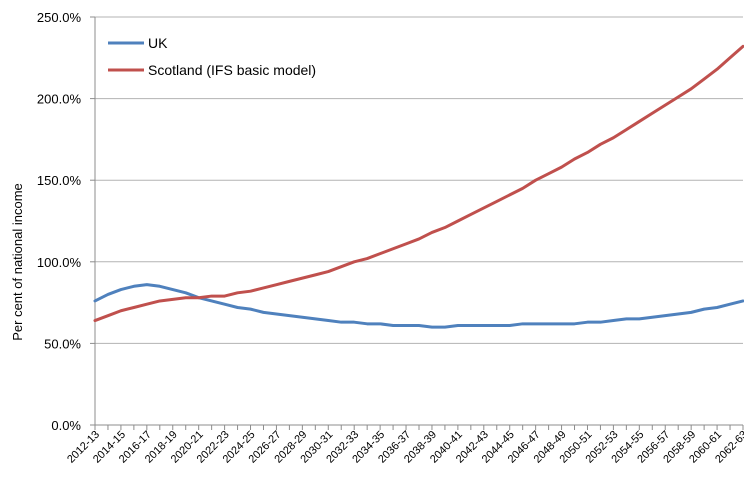 This screenshot has width=744, height=477. What do you see at coordinates (418, 306) in the screenshot?
I see `series-line-uk` at bounding box center [418, 306].